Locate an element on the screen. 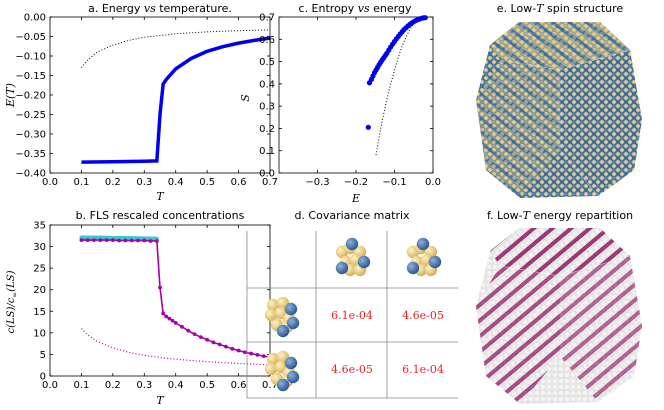 The width and height of the screenshot is (664, 410). panel-a-series is located at coordinates (176, 96).